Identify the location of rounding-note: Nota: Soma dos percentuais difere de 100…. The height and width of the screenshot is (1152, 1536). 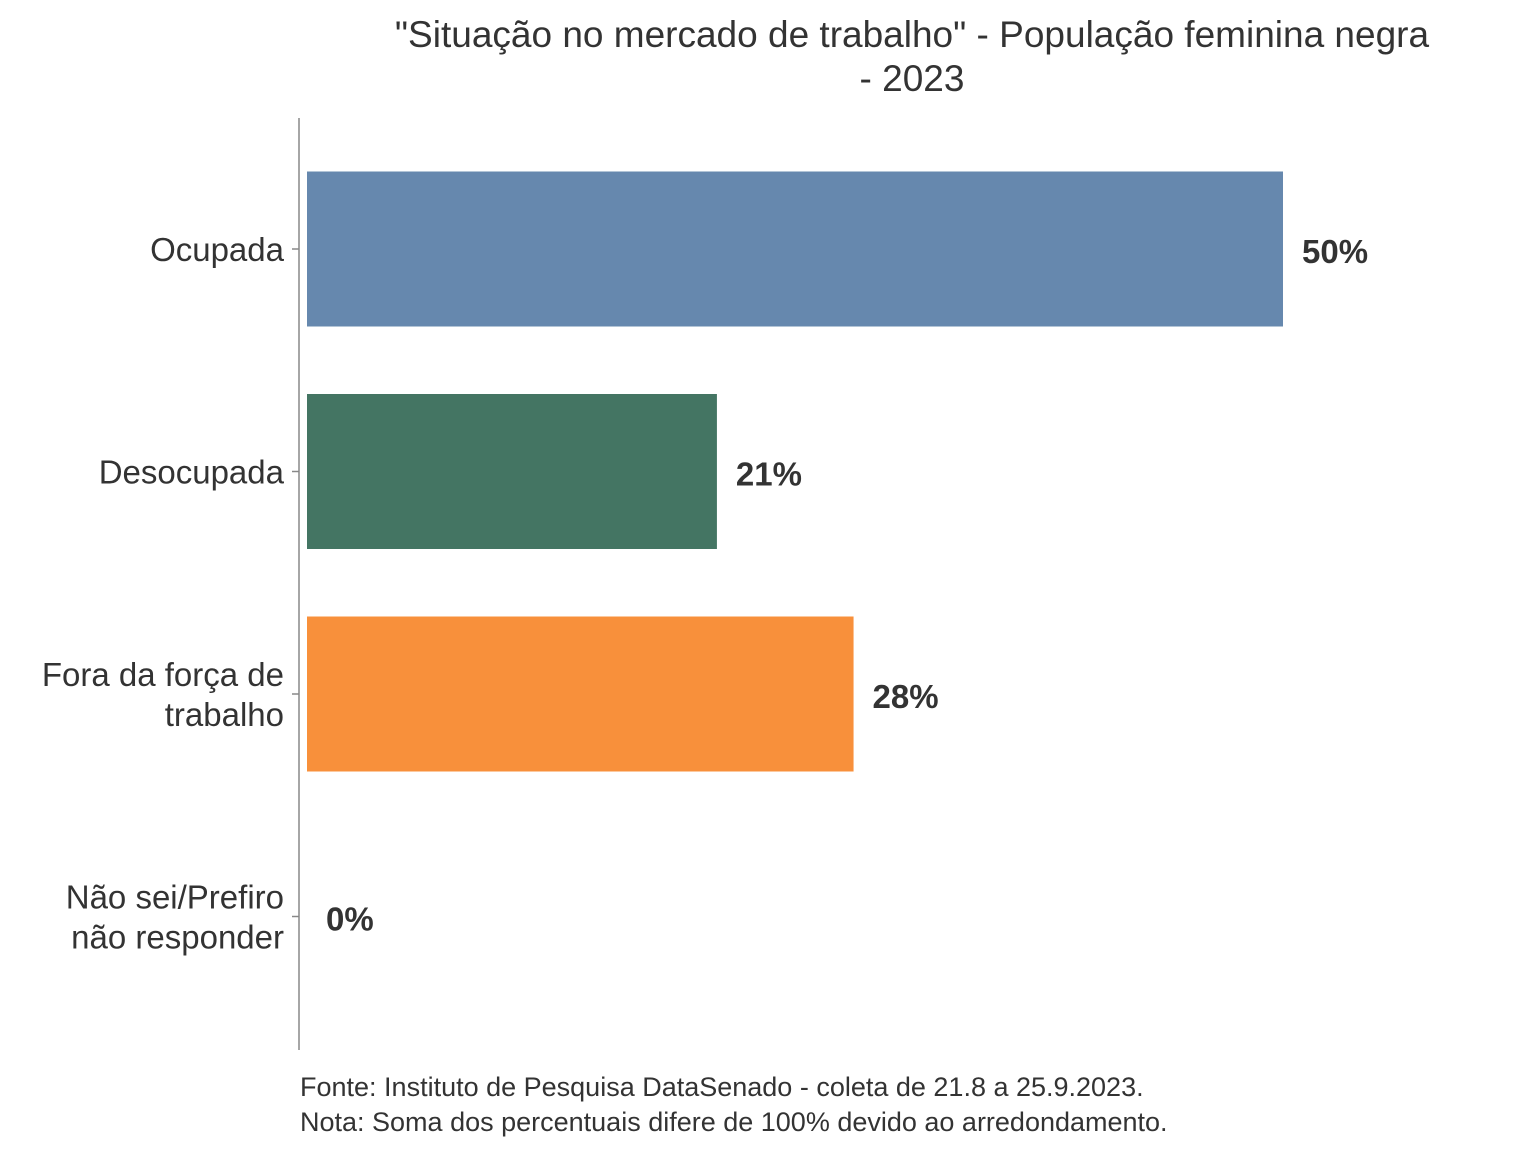
(734, 1122).